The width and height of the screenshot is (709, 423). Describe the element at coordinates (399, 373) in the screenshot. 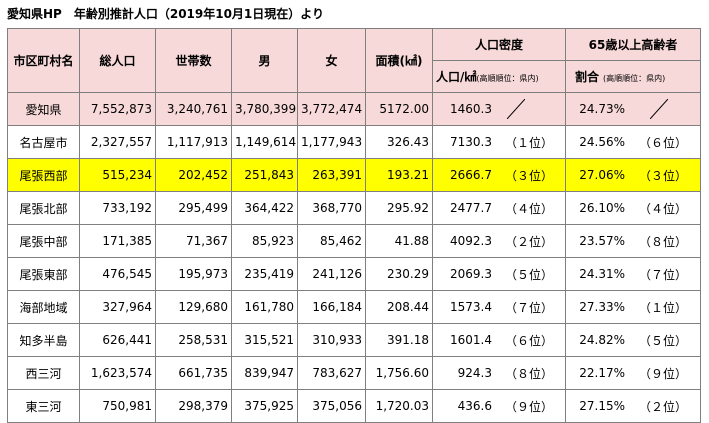

I see `cell-area: 1,756.60` at that location.